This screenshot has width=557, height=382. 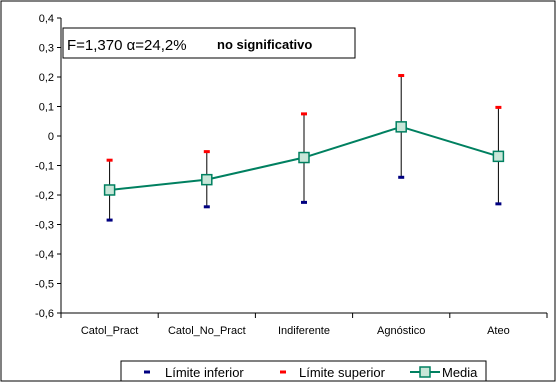 I want to click on annotation-significance: no significativo, so click(x=264, y=44).